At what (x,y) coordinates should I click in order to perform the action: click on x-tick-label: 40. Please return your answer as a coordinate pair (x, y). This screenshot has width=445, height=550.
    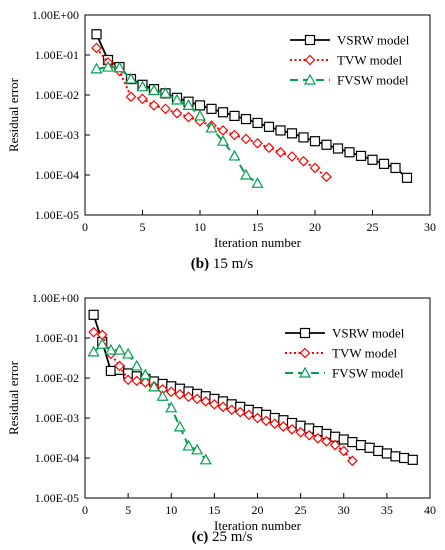
    Looking at the image, I should click on (430, 510).